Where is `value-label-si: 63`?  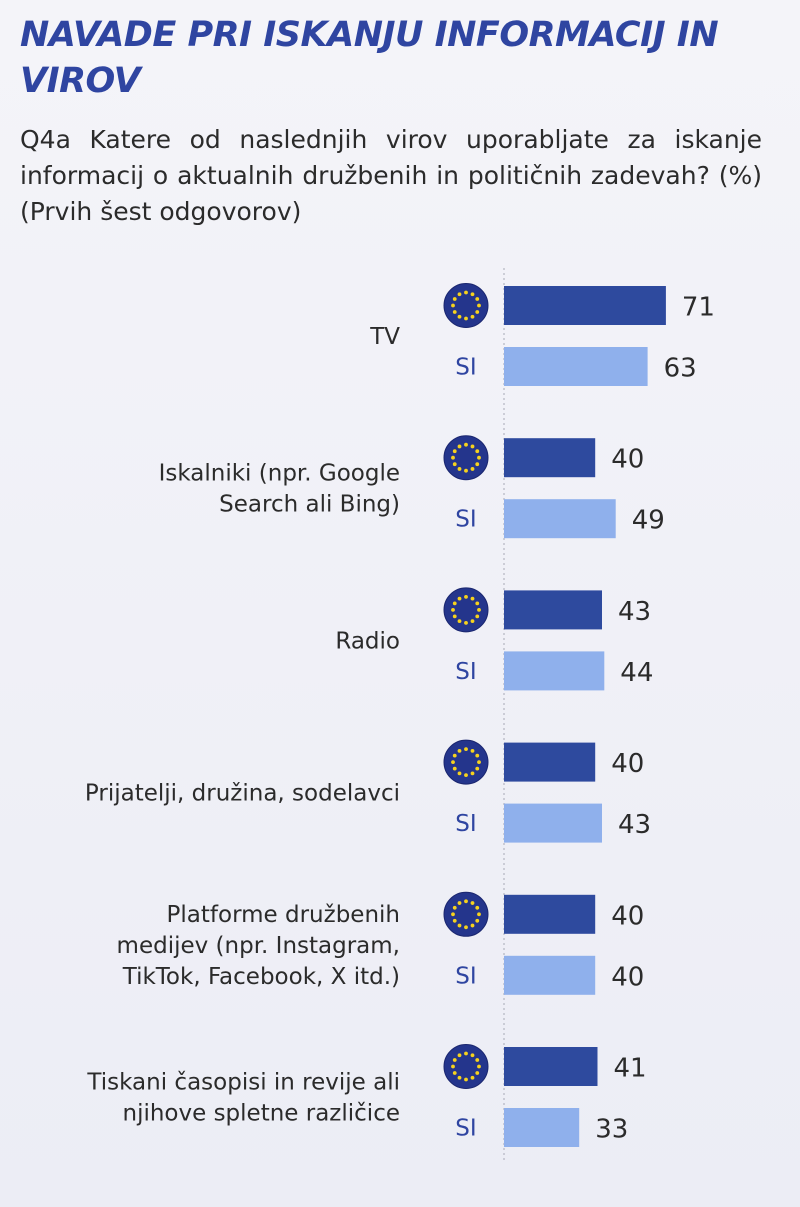
value-label-si: 63 is located at coordinates (680, 369).